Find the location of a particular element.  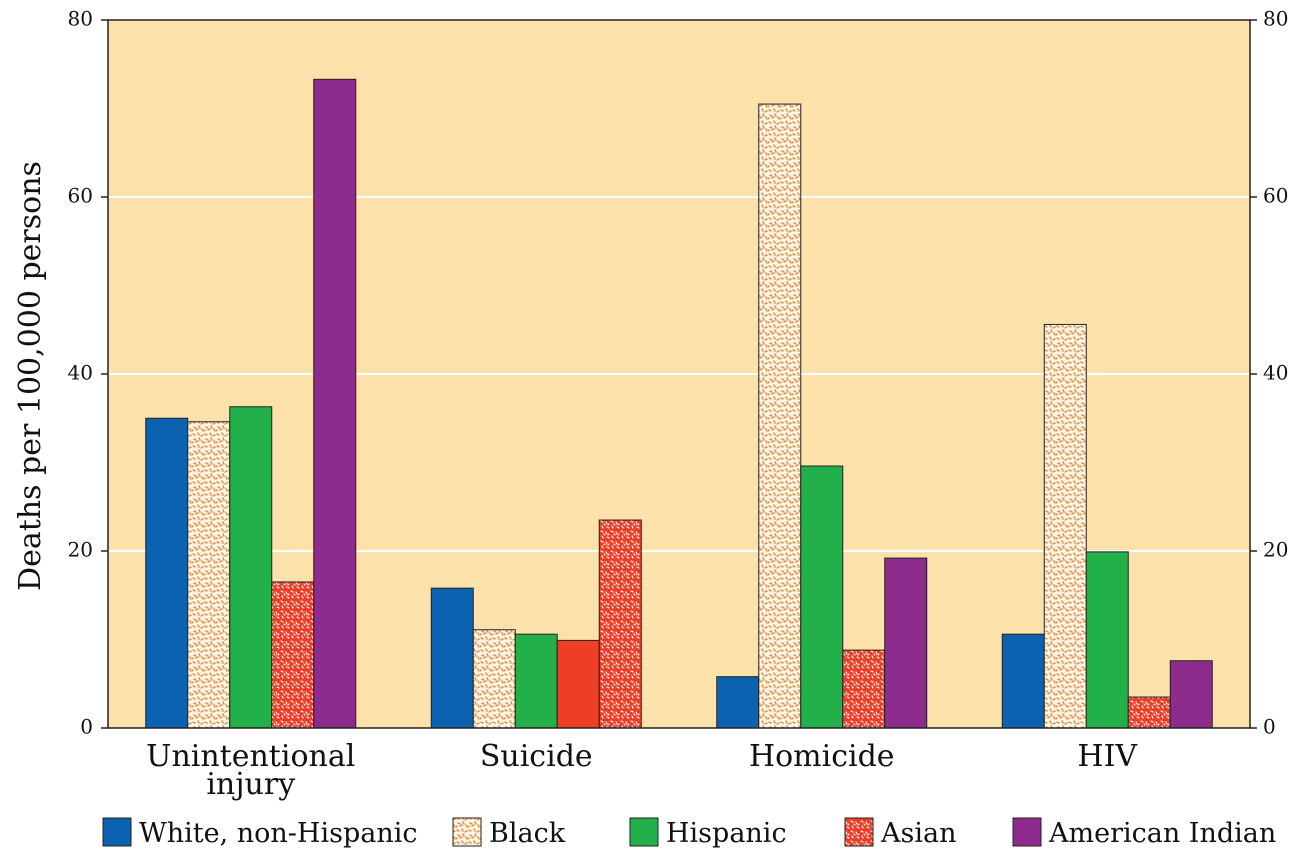

y-tick-label-left: 0 is located at coordinates (86, 727).